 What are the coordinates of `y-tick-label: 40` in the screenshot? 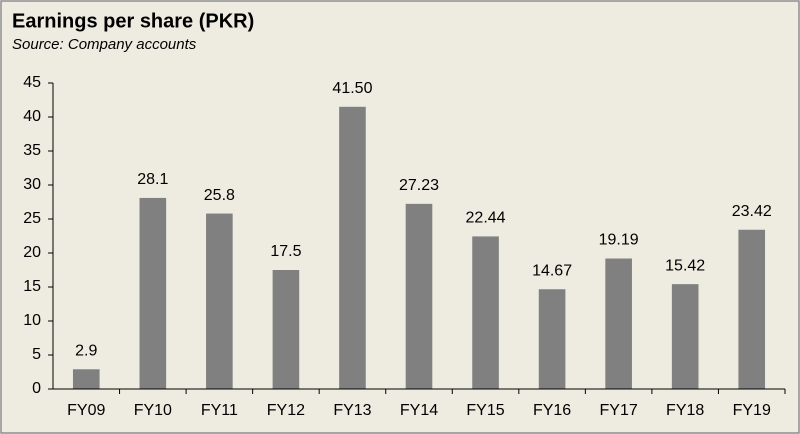 It's located at (32, 116).